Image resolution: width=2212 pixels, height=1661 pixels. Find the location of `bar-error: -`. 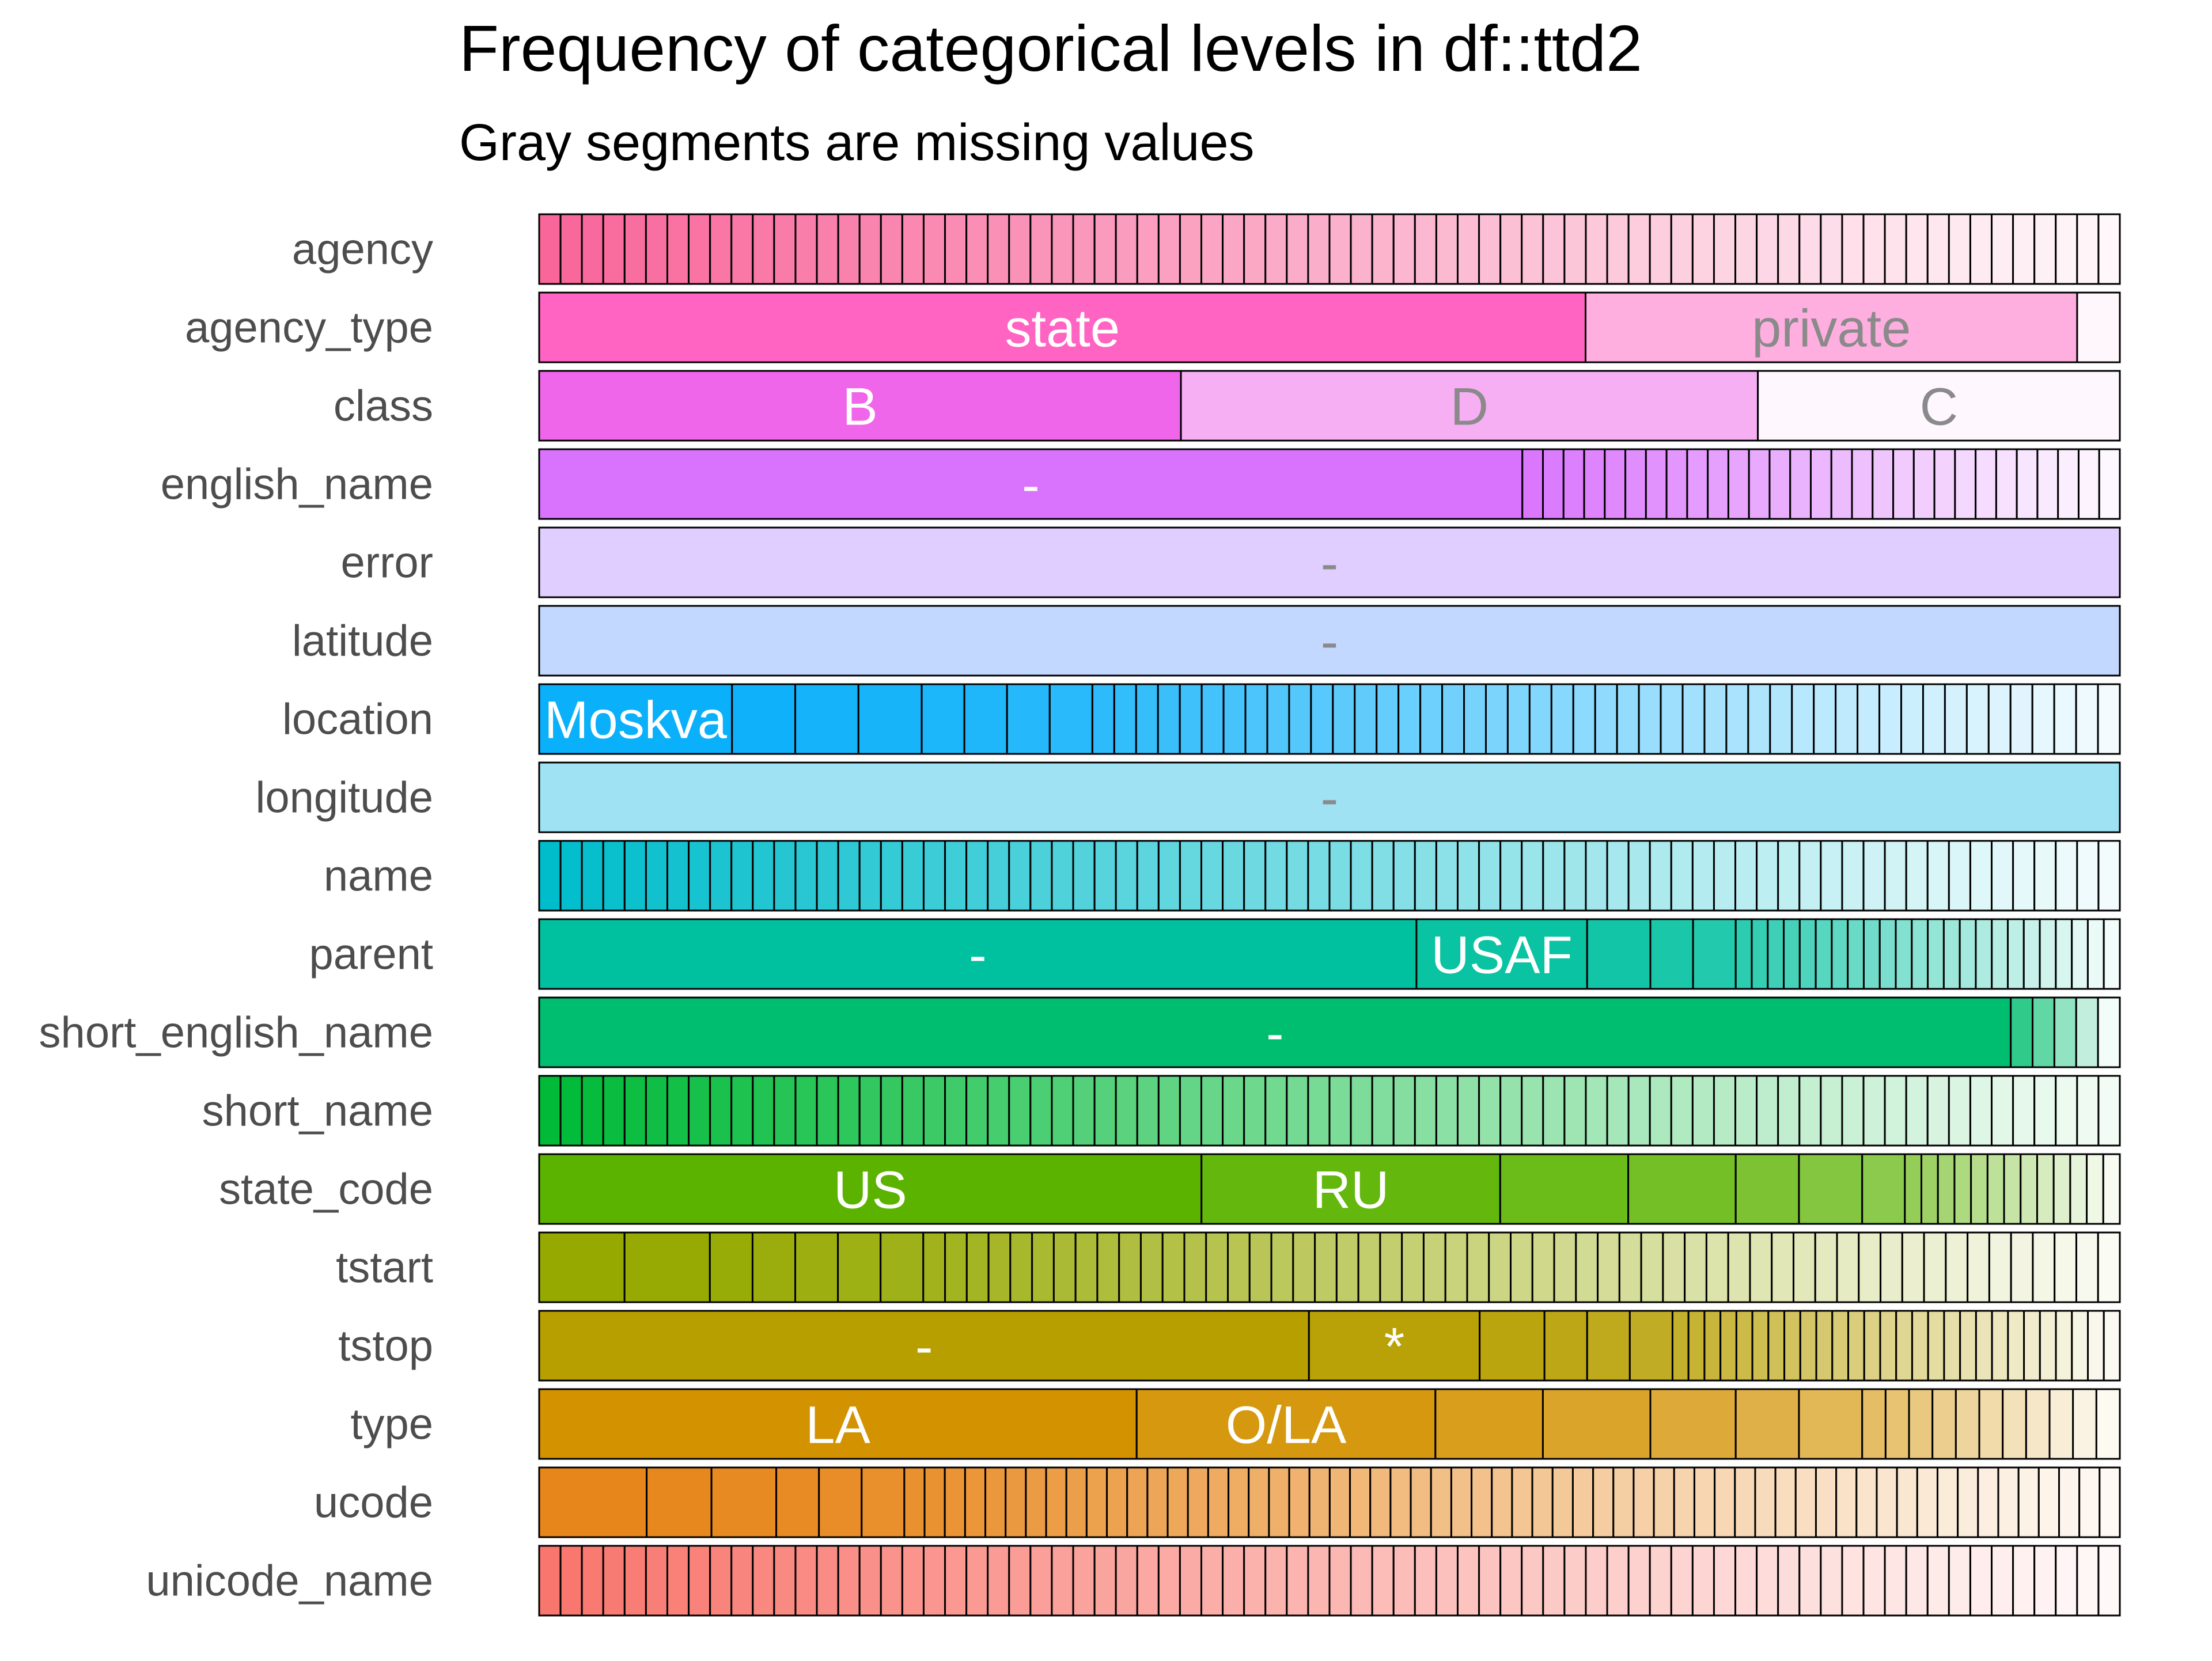

bar-error: - is located at coordinates (1329, 562).